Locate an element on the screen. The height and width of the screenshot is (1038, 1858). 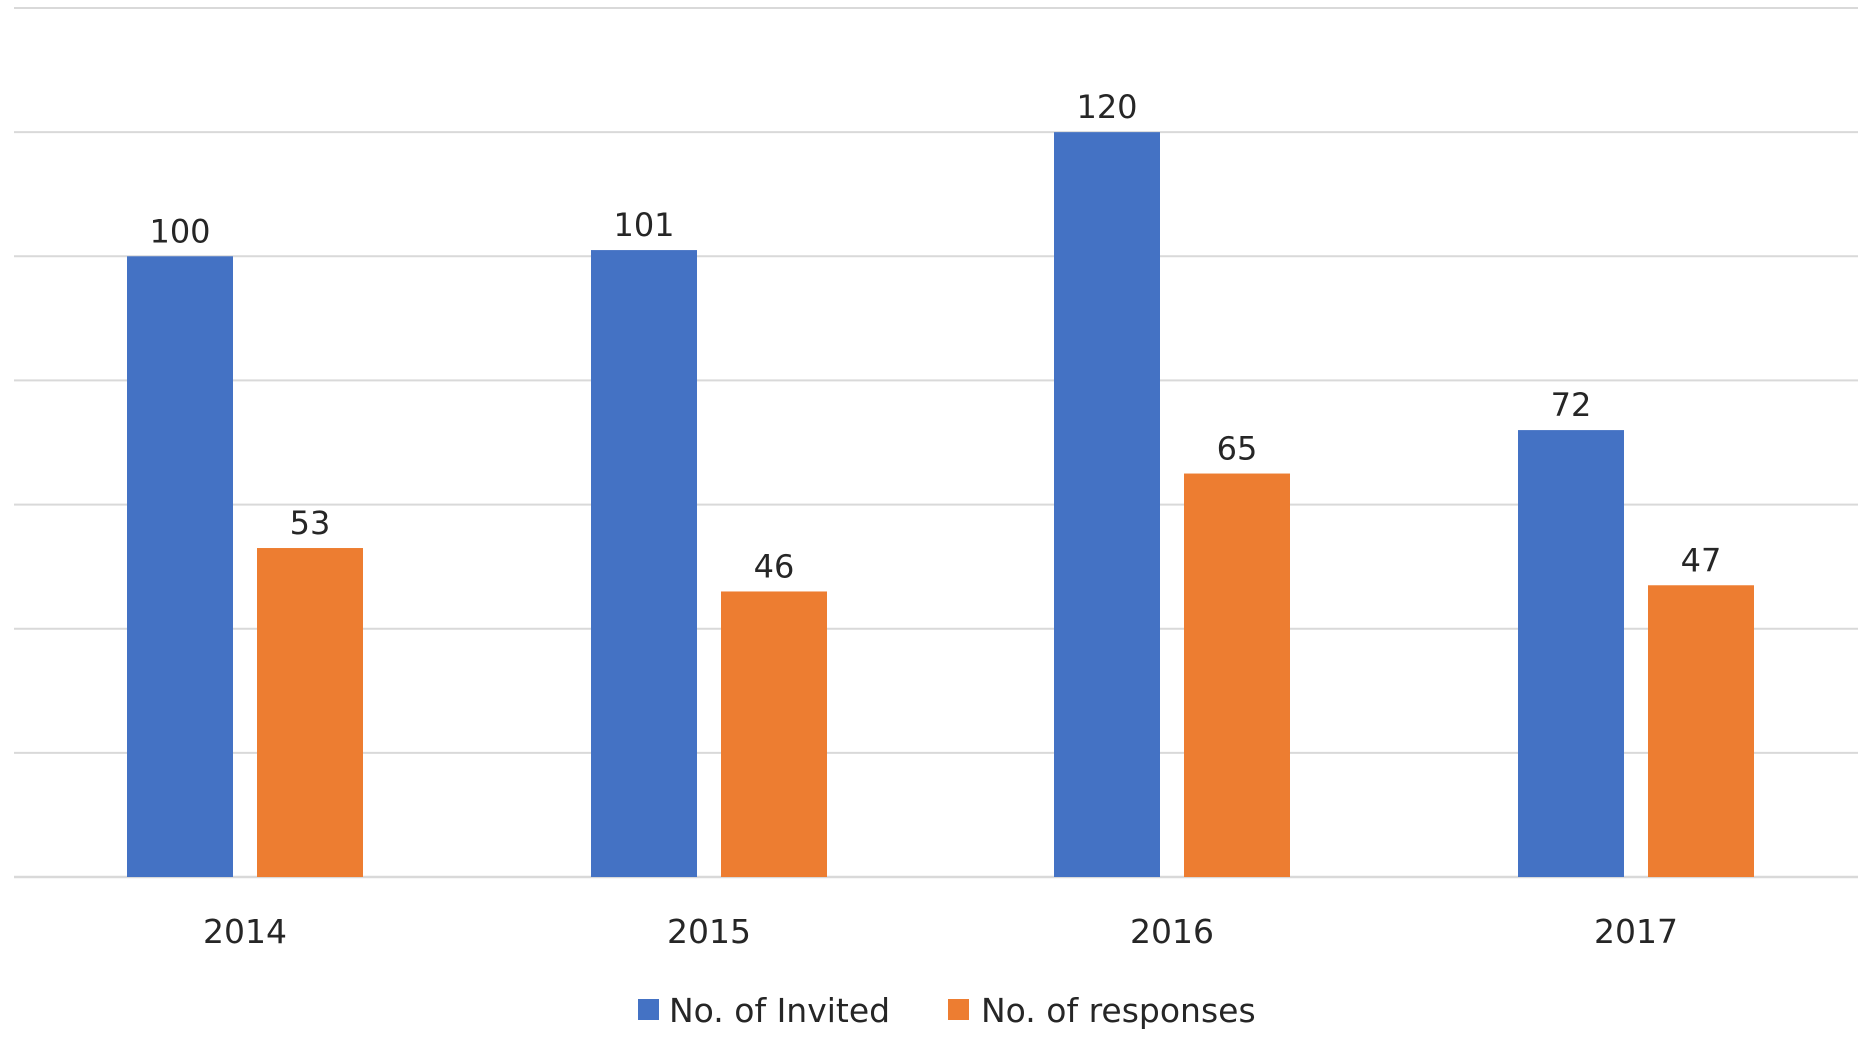
legend-label: No. of responses is located at coordinates (1118, 1010).